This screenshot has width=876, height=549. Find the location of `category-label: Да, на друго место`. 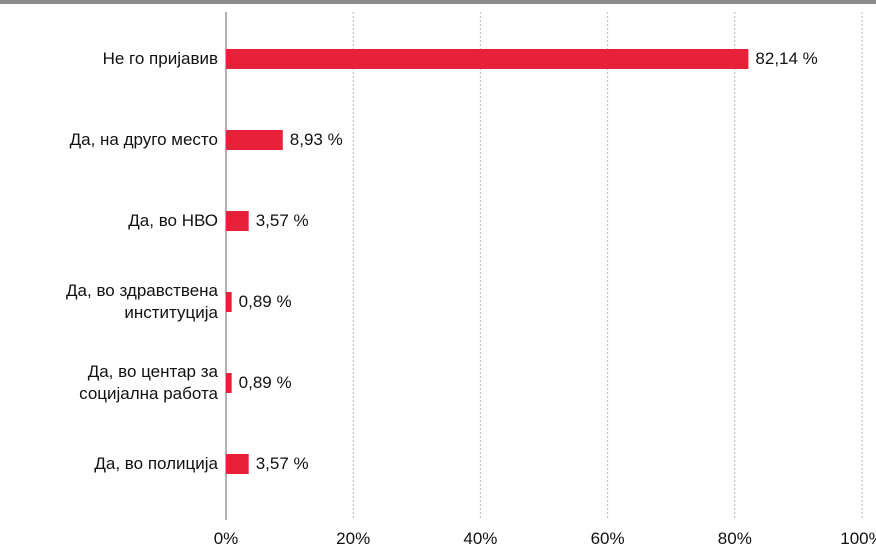

category-label: Да, на друго место is located at coordinates (143, 139).